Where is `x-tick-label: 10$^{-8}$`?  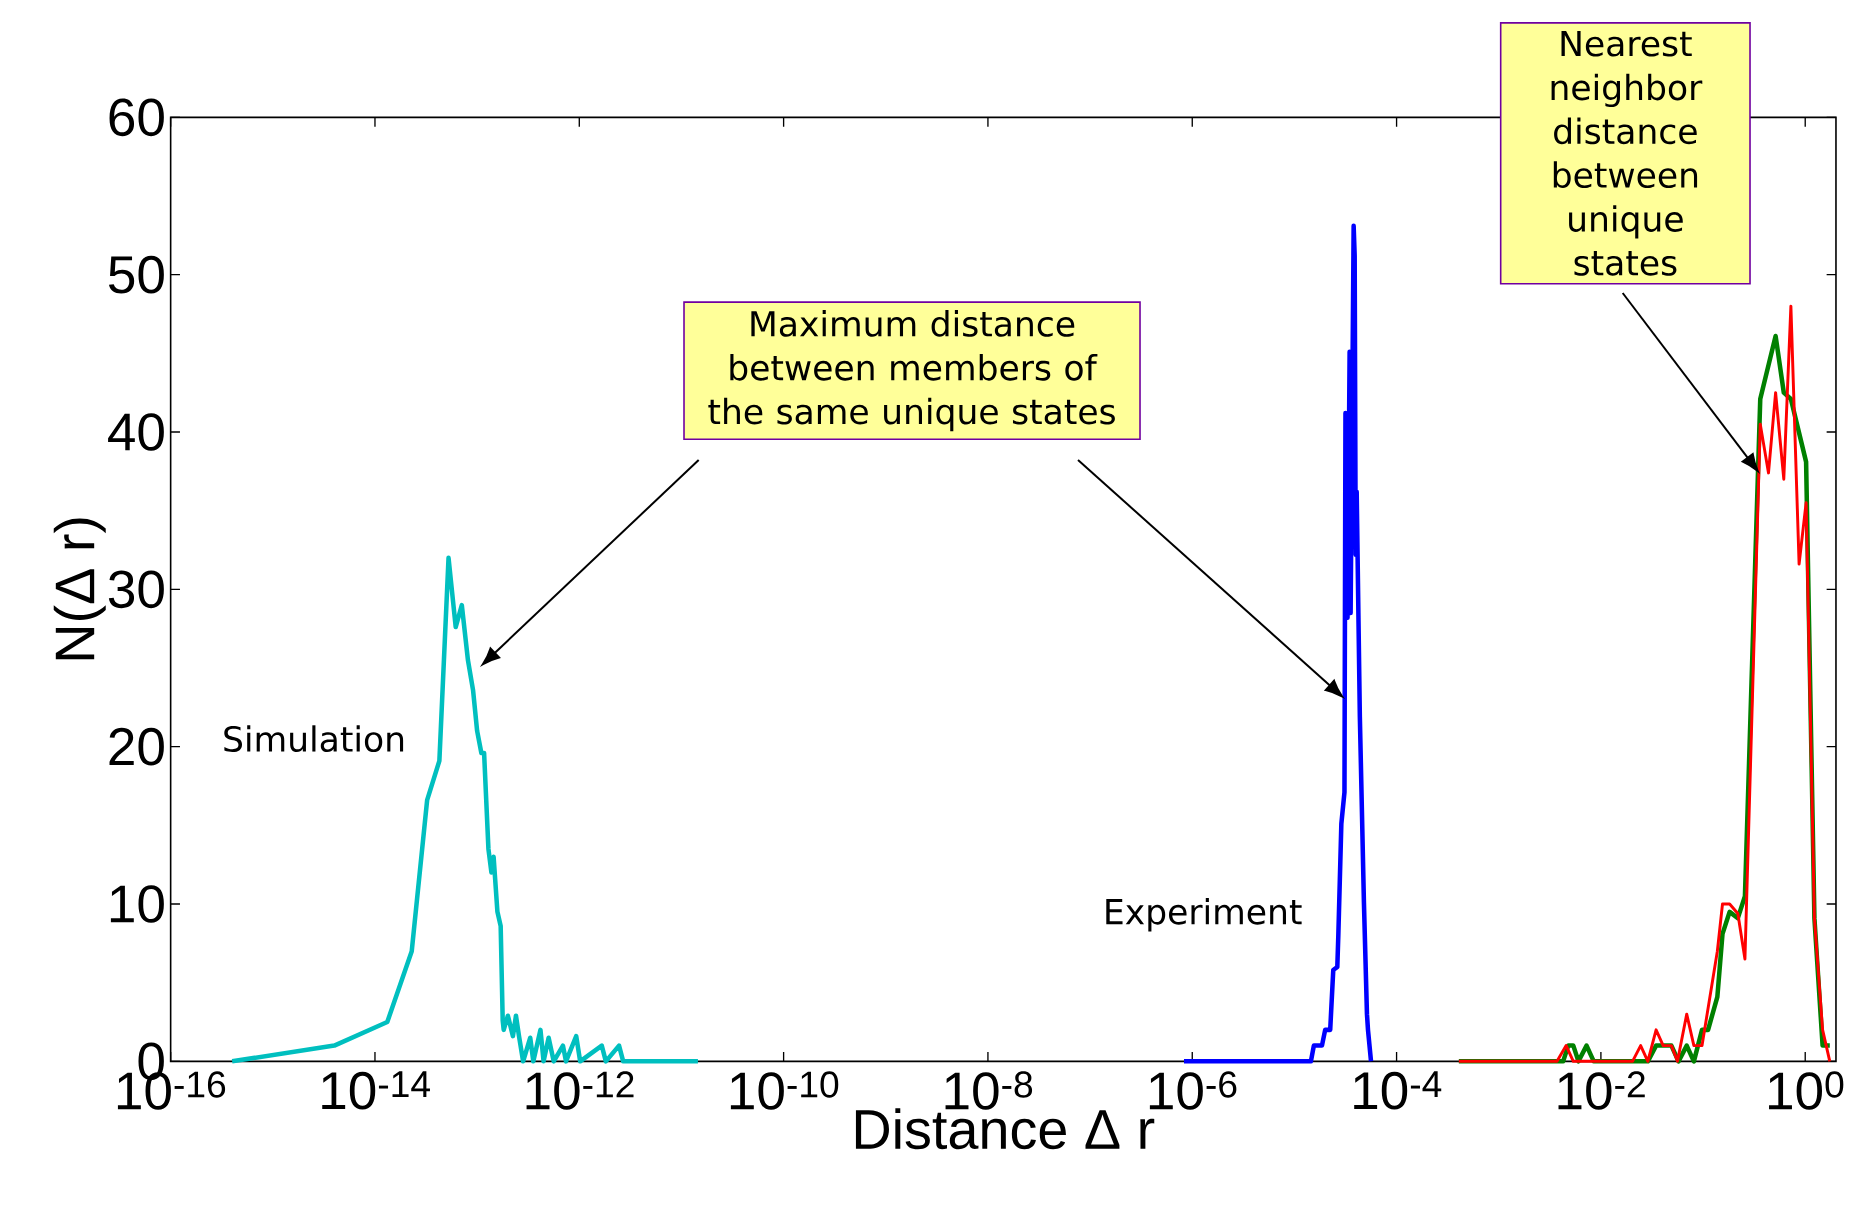 x-tick-label: 10$^{-8}$ is located at coordinates (989, 1090).